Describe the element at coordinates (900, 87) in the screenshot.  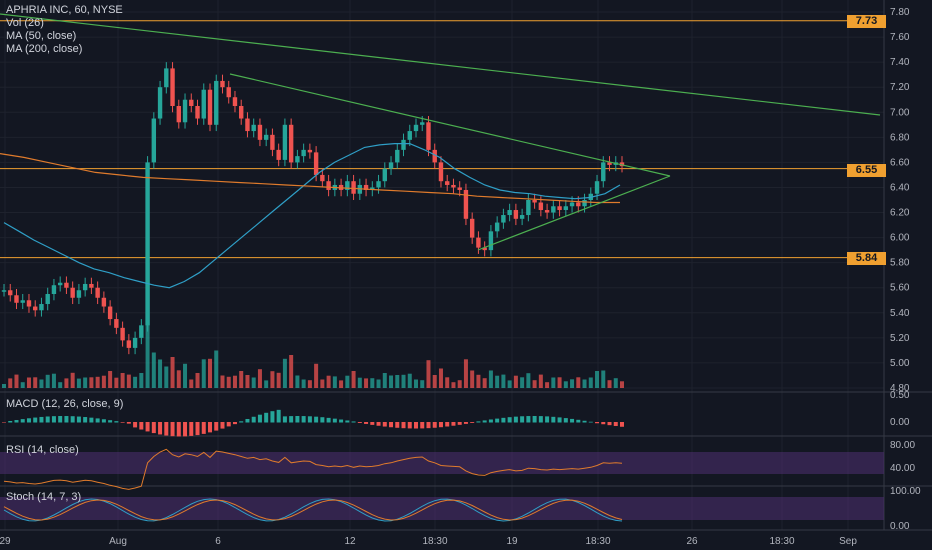
I see `y-tick-label: 7.20` at that location.